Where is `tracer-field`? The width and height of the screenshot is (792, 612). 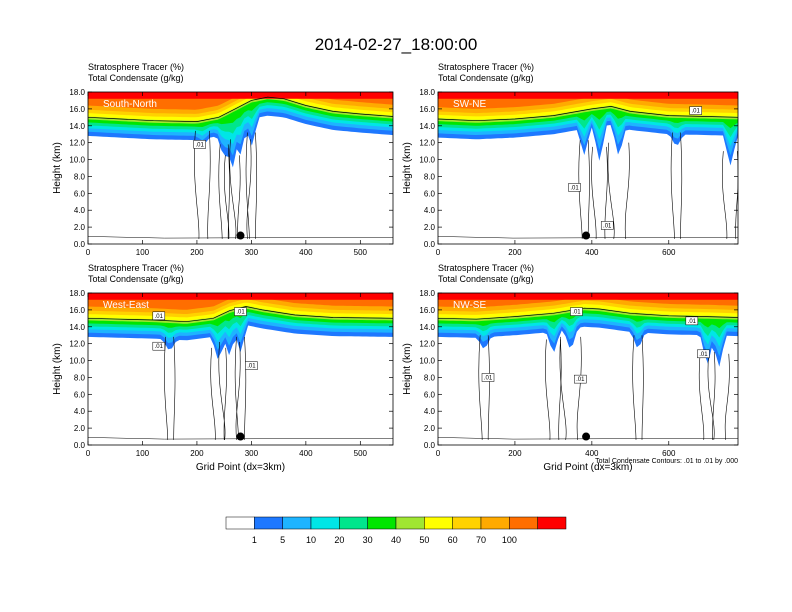
tracer-field is located at coordinates (588, 165).